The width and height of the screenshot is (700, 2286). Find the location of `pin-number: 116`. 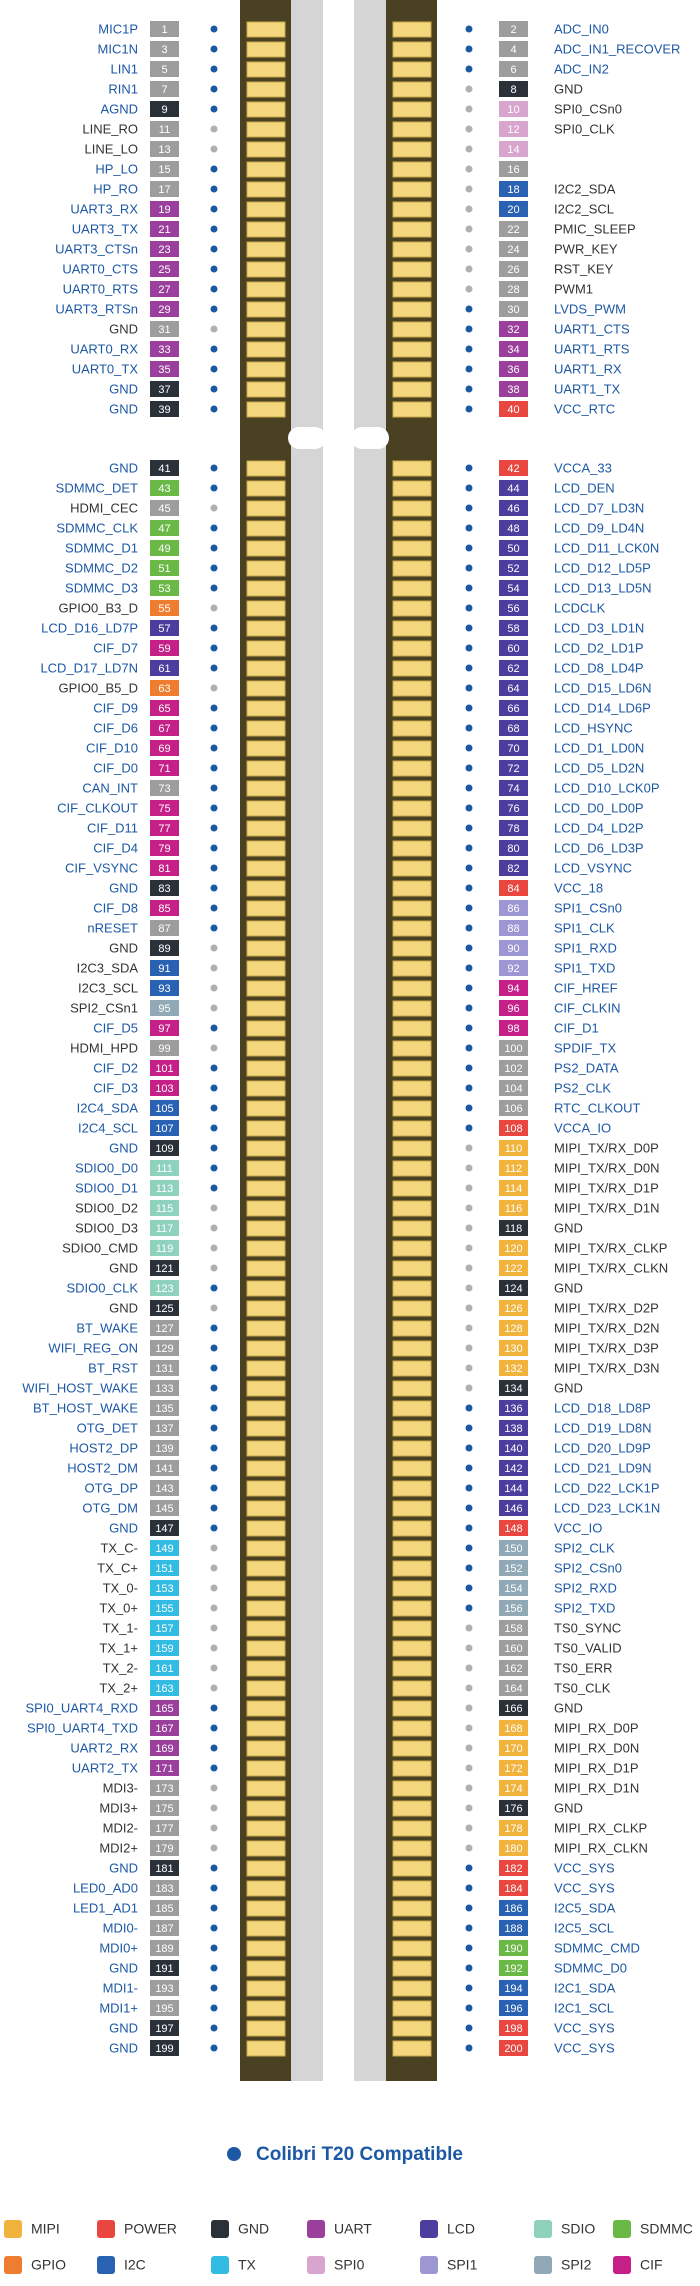

pin-number: 116 is located at coordinates (514, 1209).